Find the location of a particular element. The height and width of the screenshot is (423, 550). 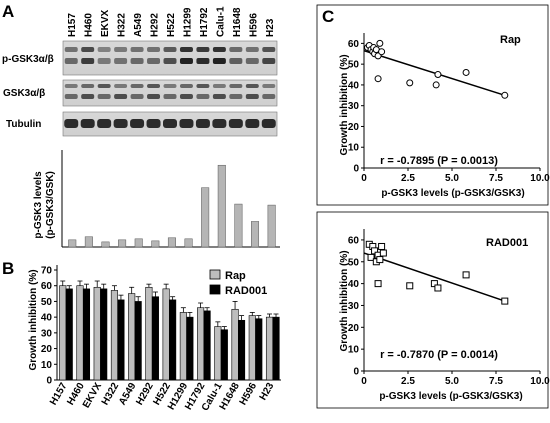

blot-bands is located at coordinates (170, 87).